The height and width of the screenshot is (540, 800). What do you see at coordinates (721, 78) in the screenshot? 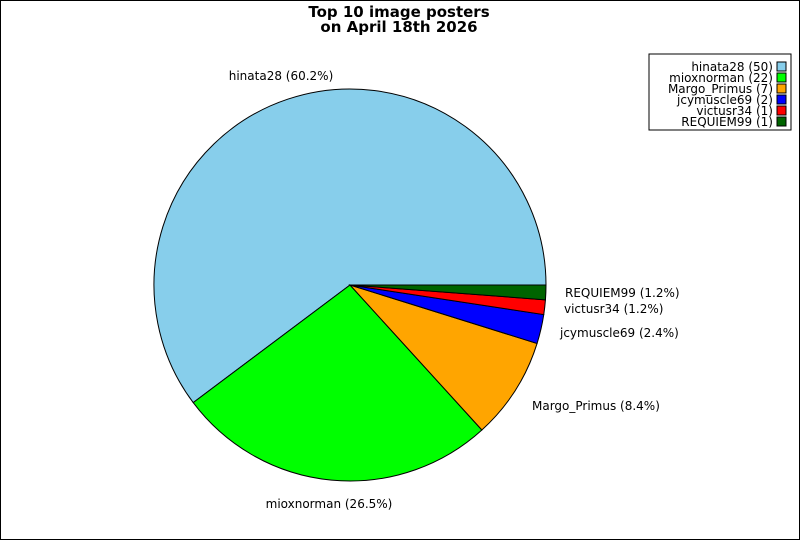
I see `legend-label-mioxnorman: mioxnorman (22)` at bounding box center [721, 78].